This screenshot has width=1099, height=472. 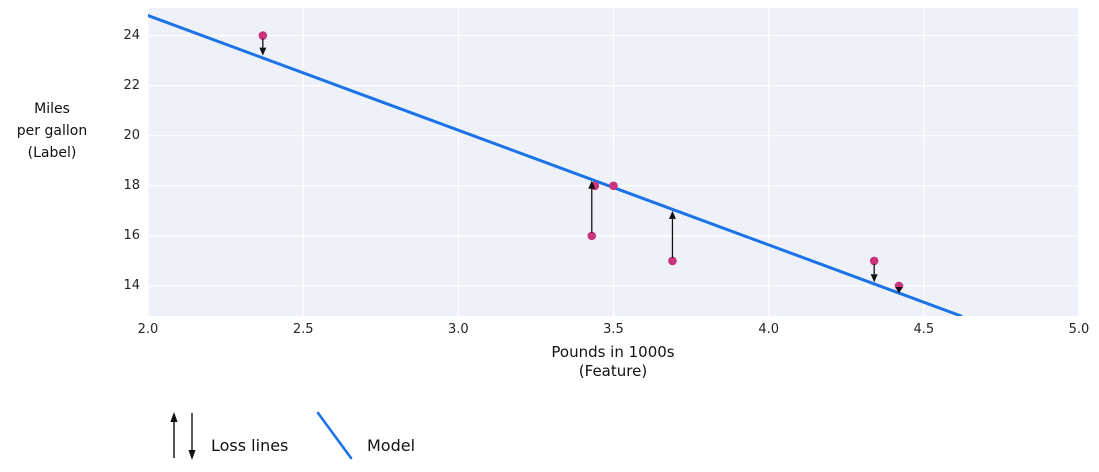 What do you see at coordinates (131, 85) in the screenshot?
I see `y-tick-label: 22` at bounding box center [131, 85].